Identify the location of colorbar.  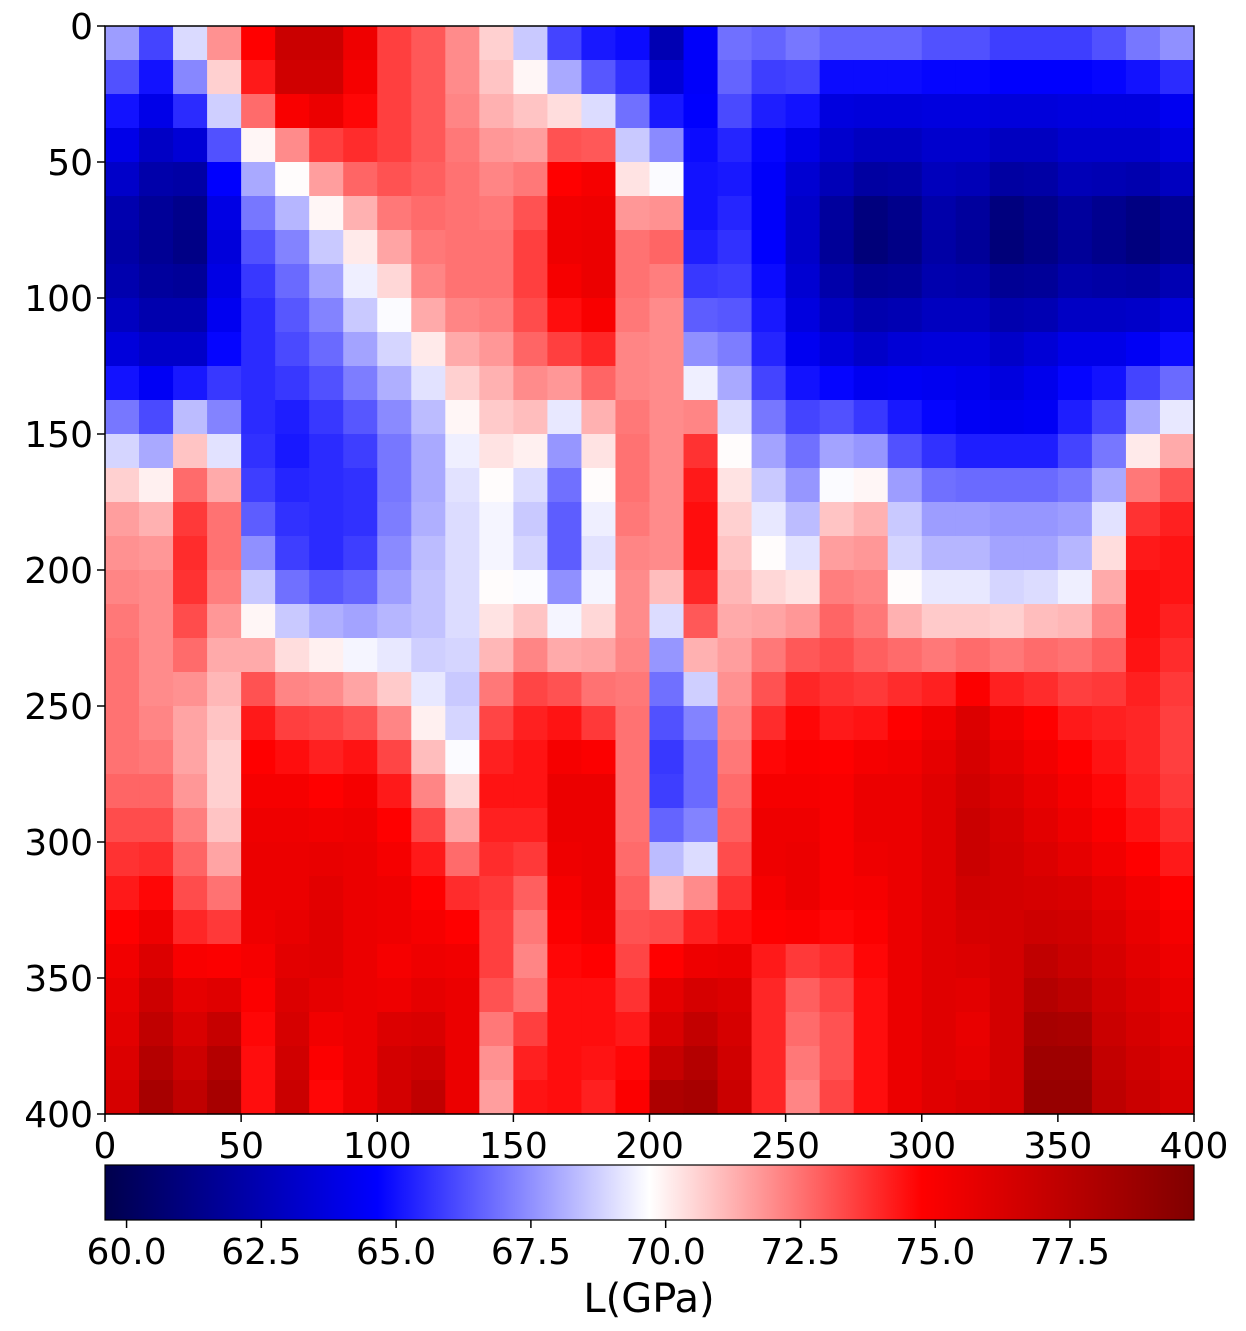
(649, 1192).